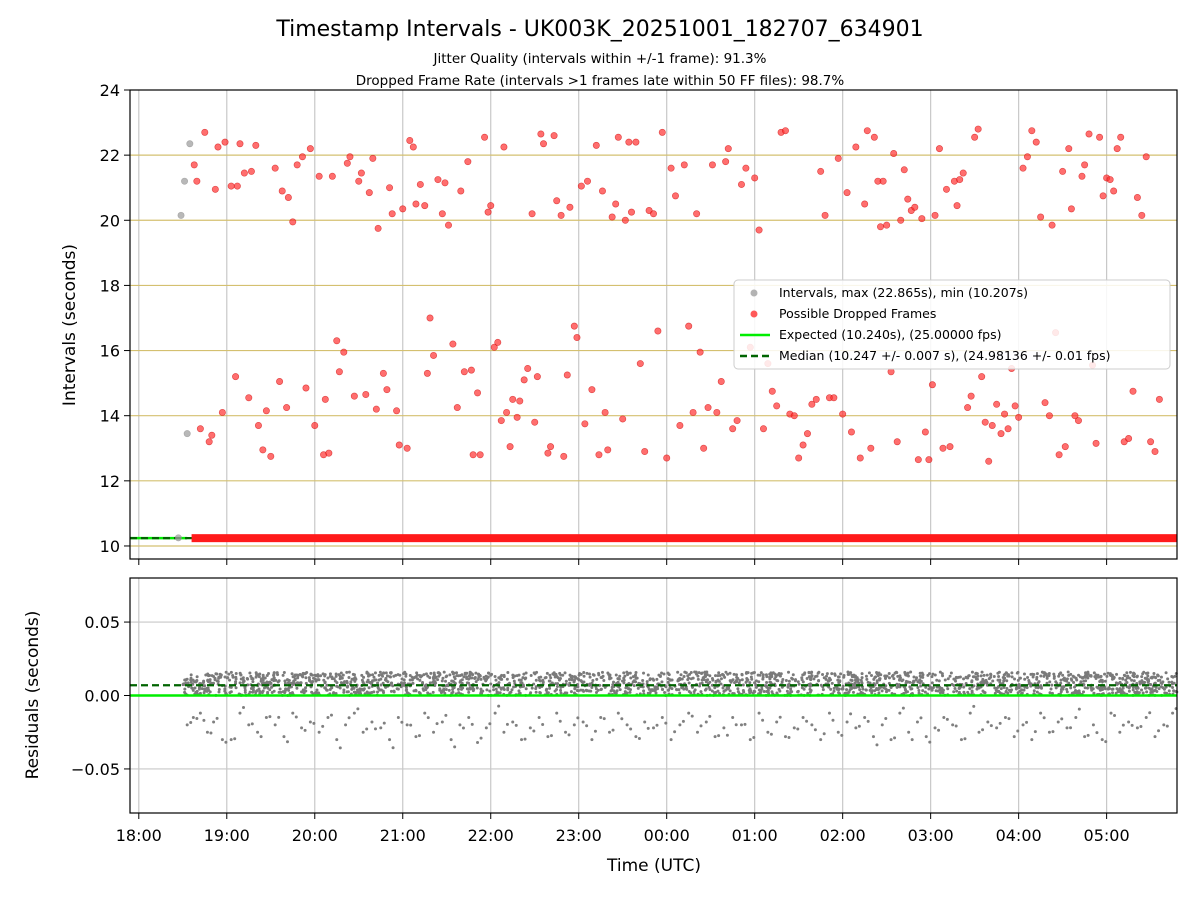  I want to click on x-axis-tick-label: 00:00, so click(667, 835).